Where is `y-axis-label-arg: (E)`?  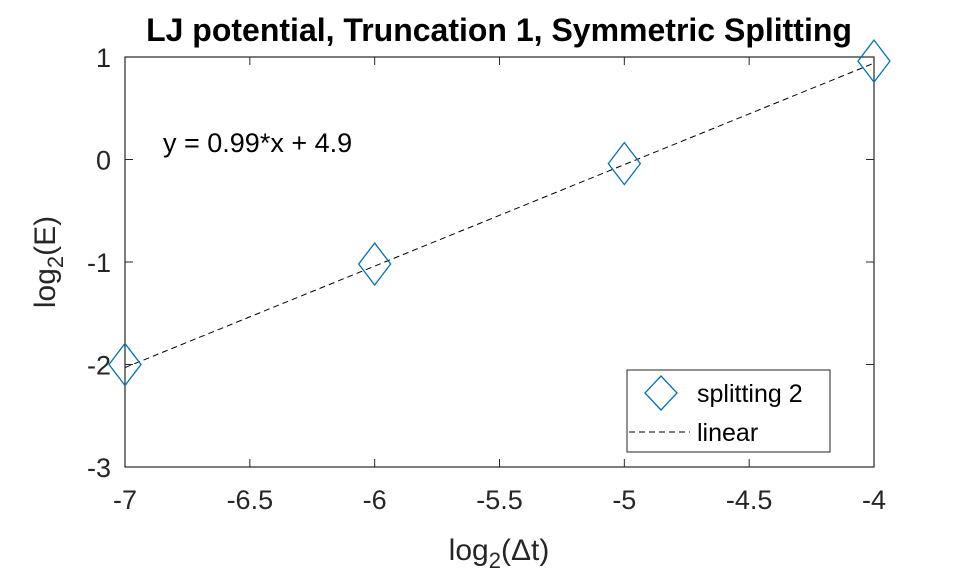 y-axis-label-arg: (E) is located at coordinates (45, 236).